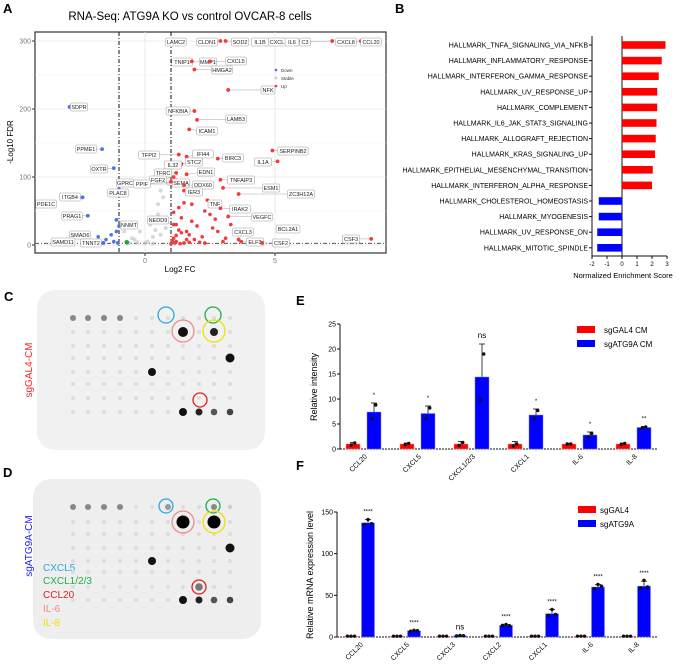  What do you see at coordinates (400, 651) in the screenshot?
I see `category-label: CXCL5` at bounding box center [400, 651].